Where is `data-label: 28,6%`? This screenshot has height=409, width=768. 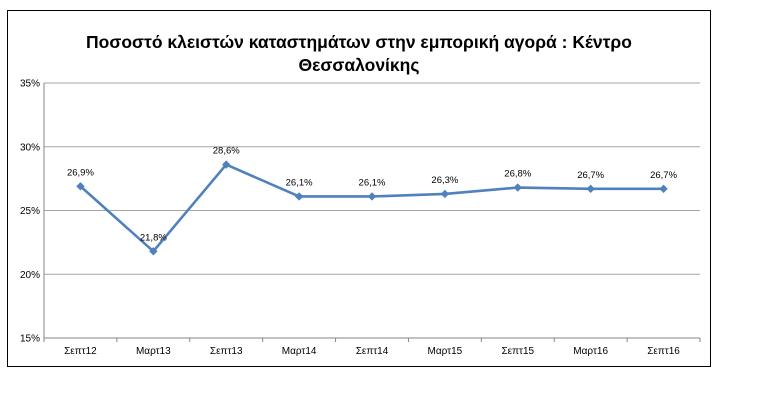 data-label: 28,6% is located at coordinates (226, 151).